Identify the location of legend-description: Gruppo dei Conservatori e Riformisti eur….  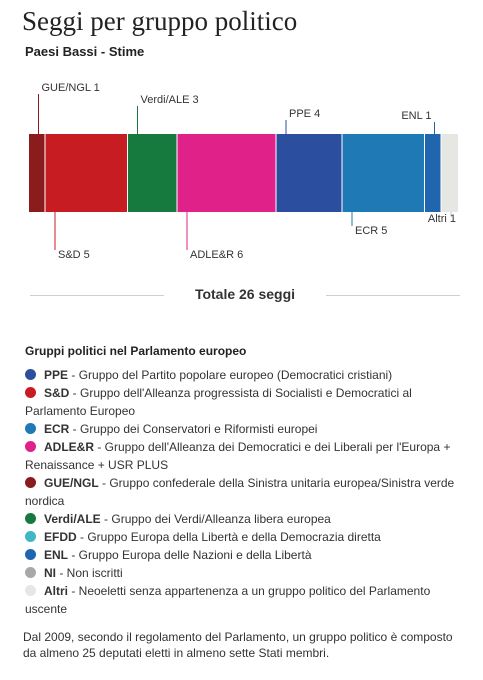
(199, 429).